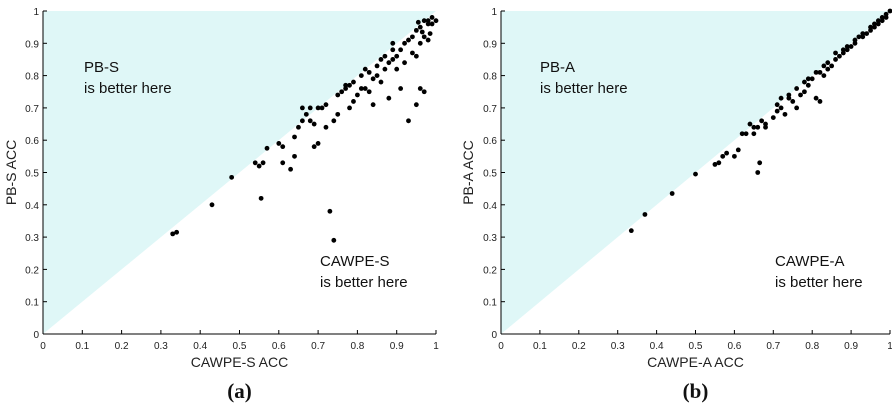 Image resolution: width=892 pixels, height=411 pixels. Describe the element at coordinates (101, 67) in the screenshot. I see `upper-region-label: PB-S` at that location.